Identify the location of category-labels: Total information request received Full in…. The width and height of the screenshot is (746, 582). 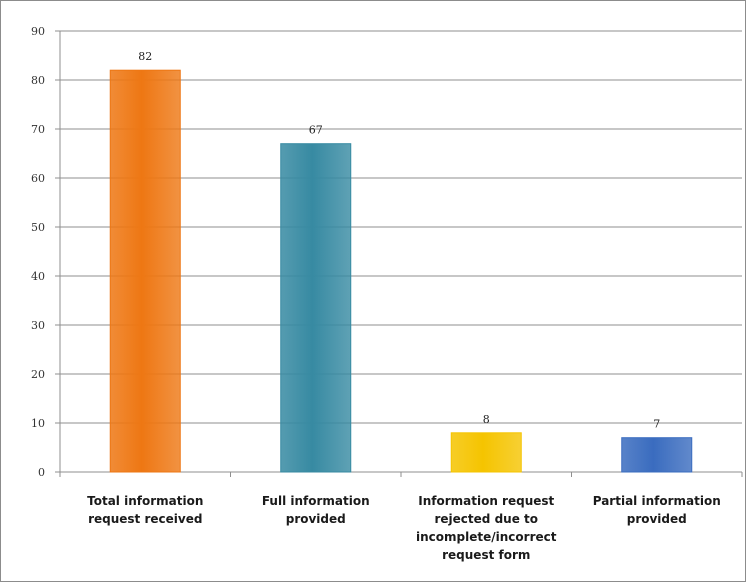
(404, 528).